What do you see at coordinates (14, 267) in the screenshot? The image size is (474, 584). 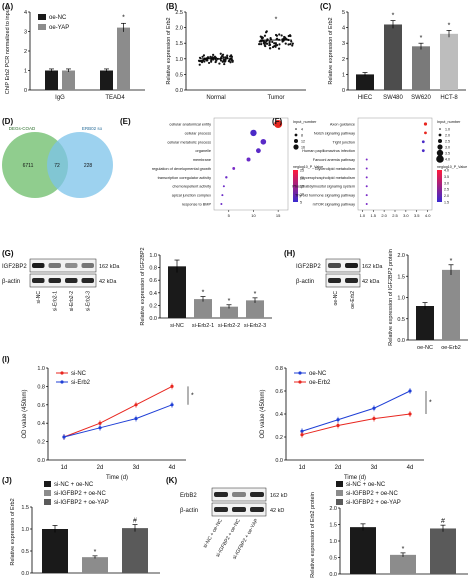 I see `panel-g-blot-top-label: IGF2BP2` at bounding box center [14, 267].